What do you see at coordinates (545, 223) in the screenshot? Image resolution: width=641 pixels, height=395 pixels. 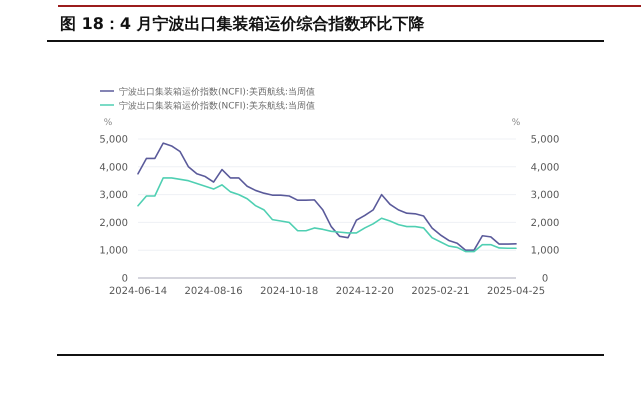 I see `y2-tick-label: 2,000` at bounding box center [545, 223].